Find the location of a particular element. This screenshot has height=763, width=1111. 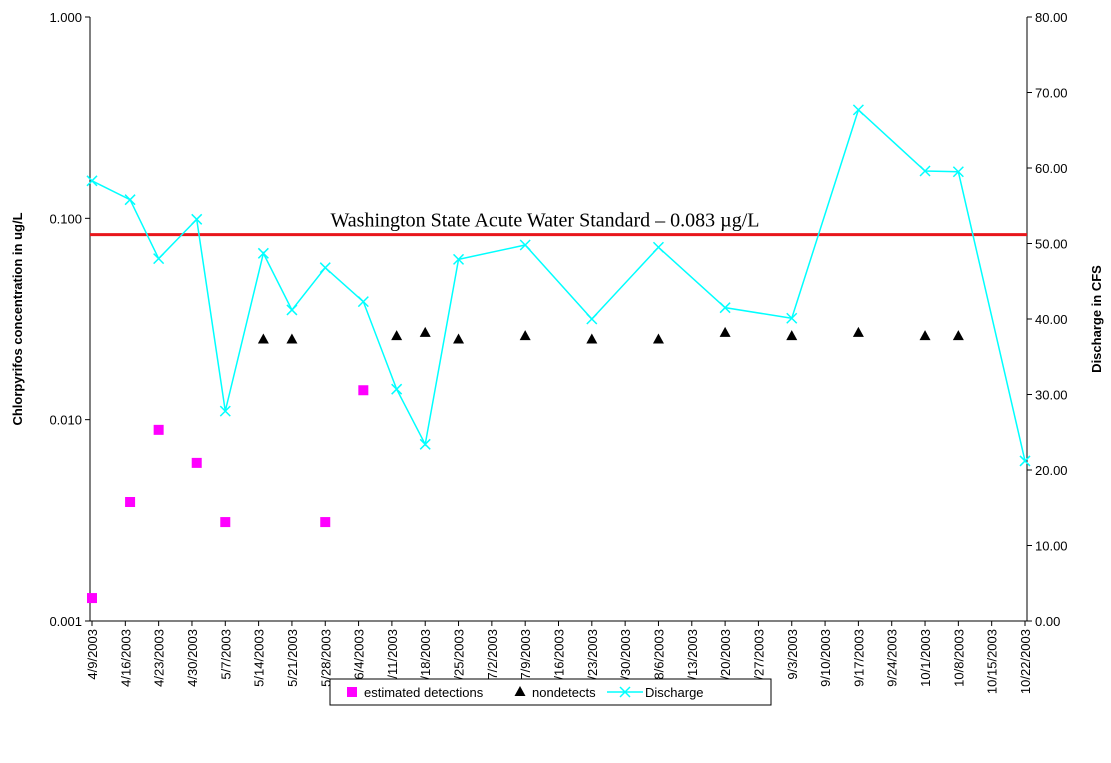

x-tick-label: 5/28/2003 is located at coordinates (325, 658).